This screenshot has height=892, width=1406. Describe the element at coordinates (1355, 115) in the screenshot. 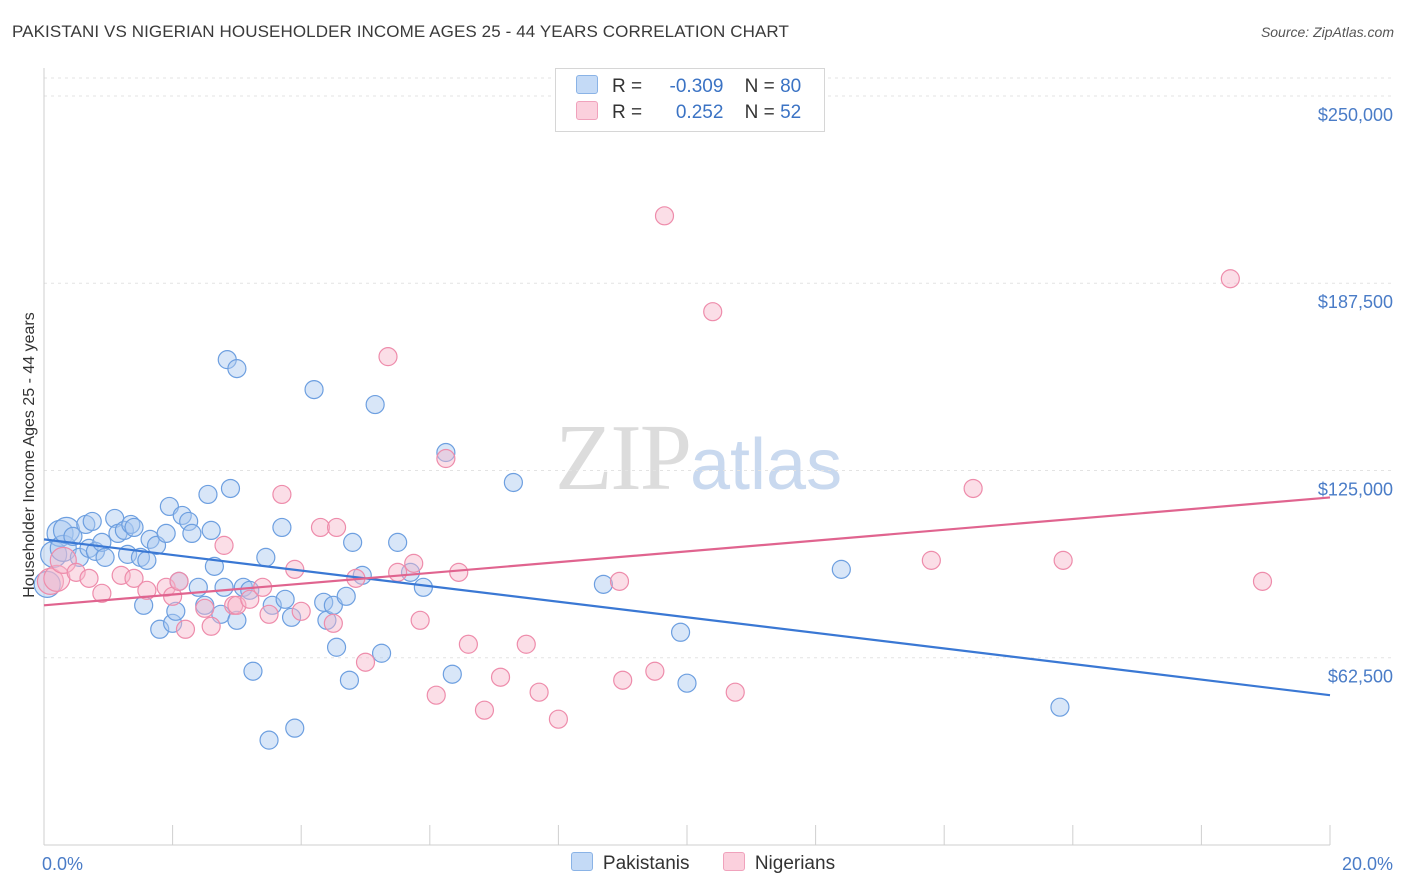

I see `y-tick-label: $250,000` at that location.